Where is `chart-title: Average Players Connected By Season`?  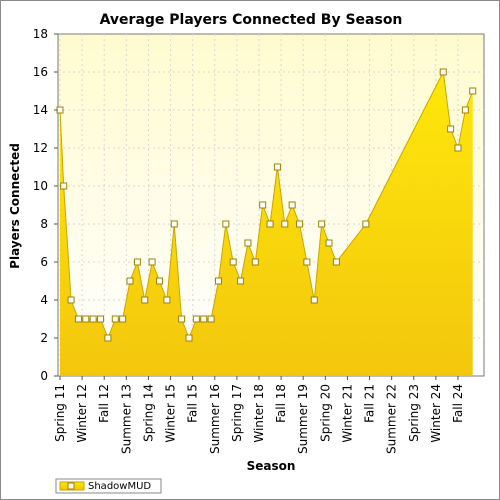
chart-title: Average Players Connected By Season is located at coordinates (251, 20).